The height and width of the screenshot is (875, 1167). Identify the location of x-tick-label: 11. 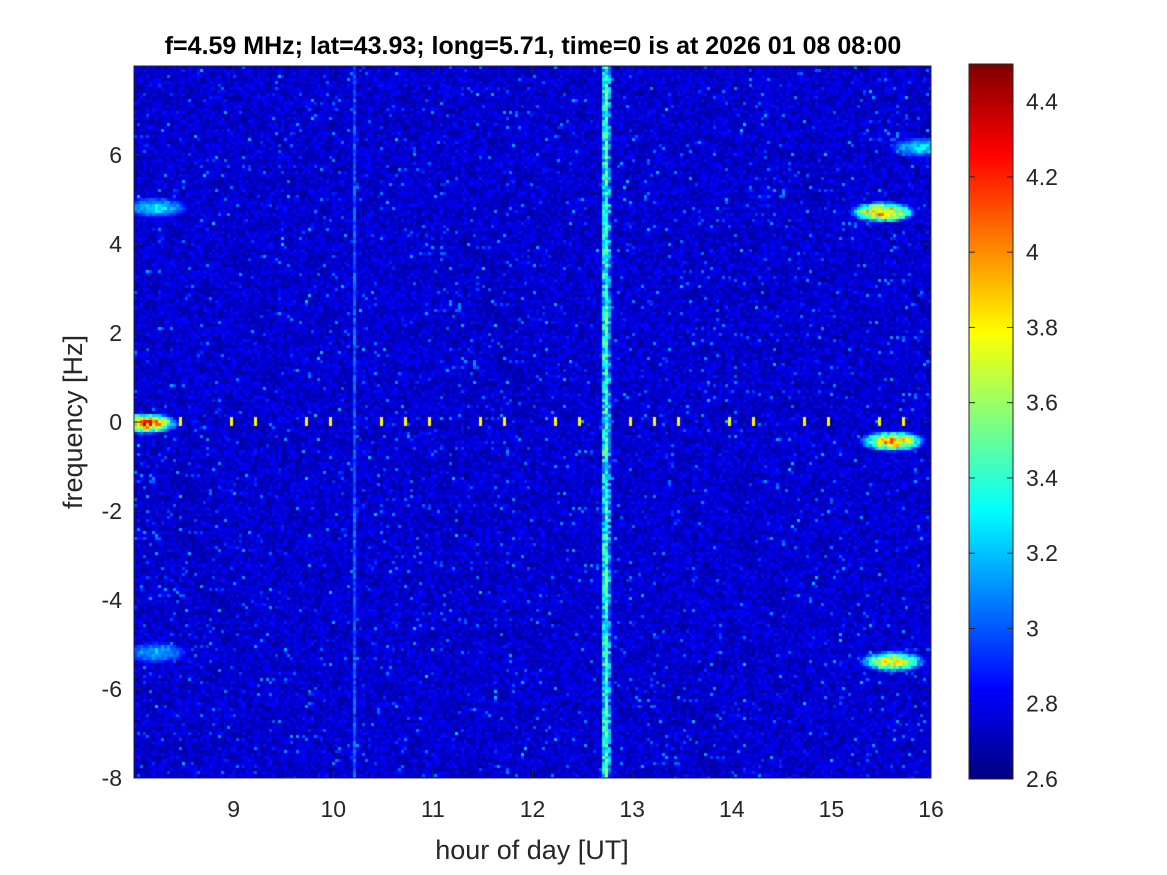
(433, 809).